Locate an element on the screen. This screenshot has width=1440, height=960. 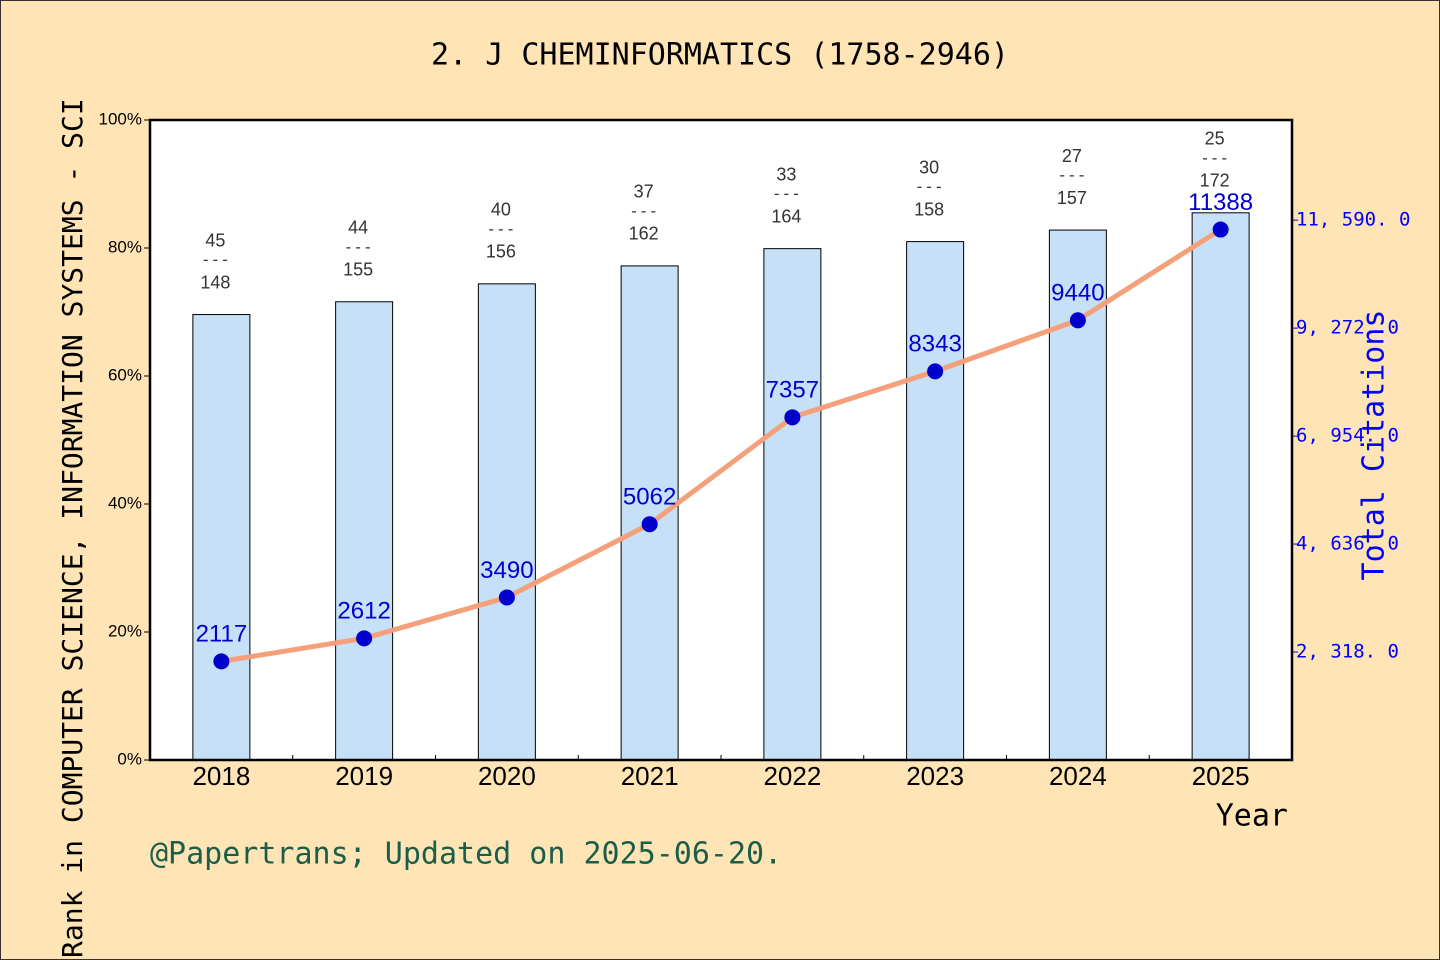
bar-total-label: 162 is located at coordinates (644, 234).